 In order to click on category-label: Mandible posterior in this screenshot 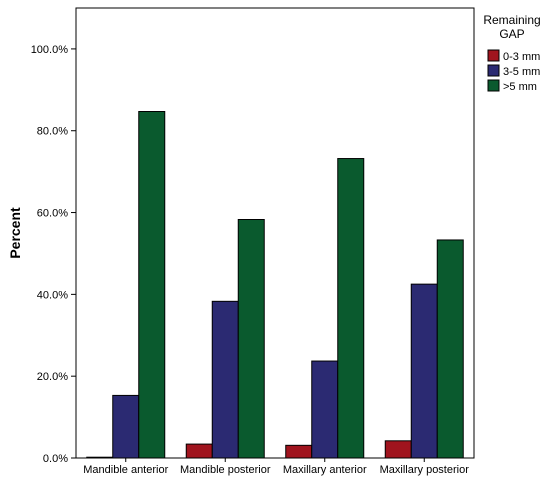, I will do `click(225, 470)`.